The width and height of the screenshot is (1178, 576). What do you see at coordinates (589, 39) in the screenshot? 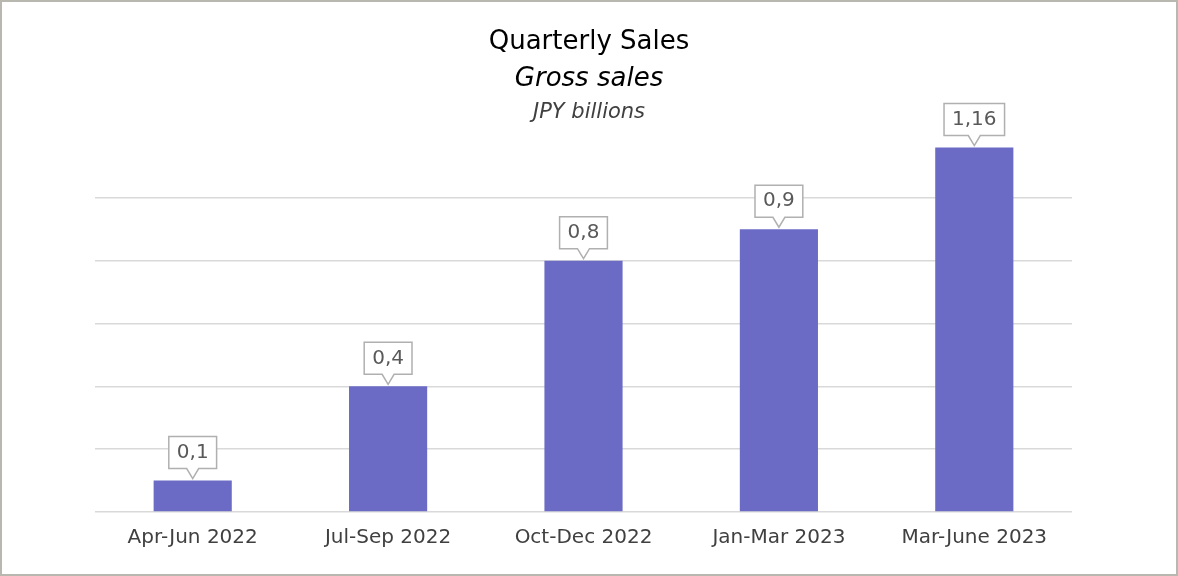
I see `chart-title: Quarterly Sales` at bounding box center [589, 39].